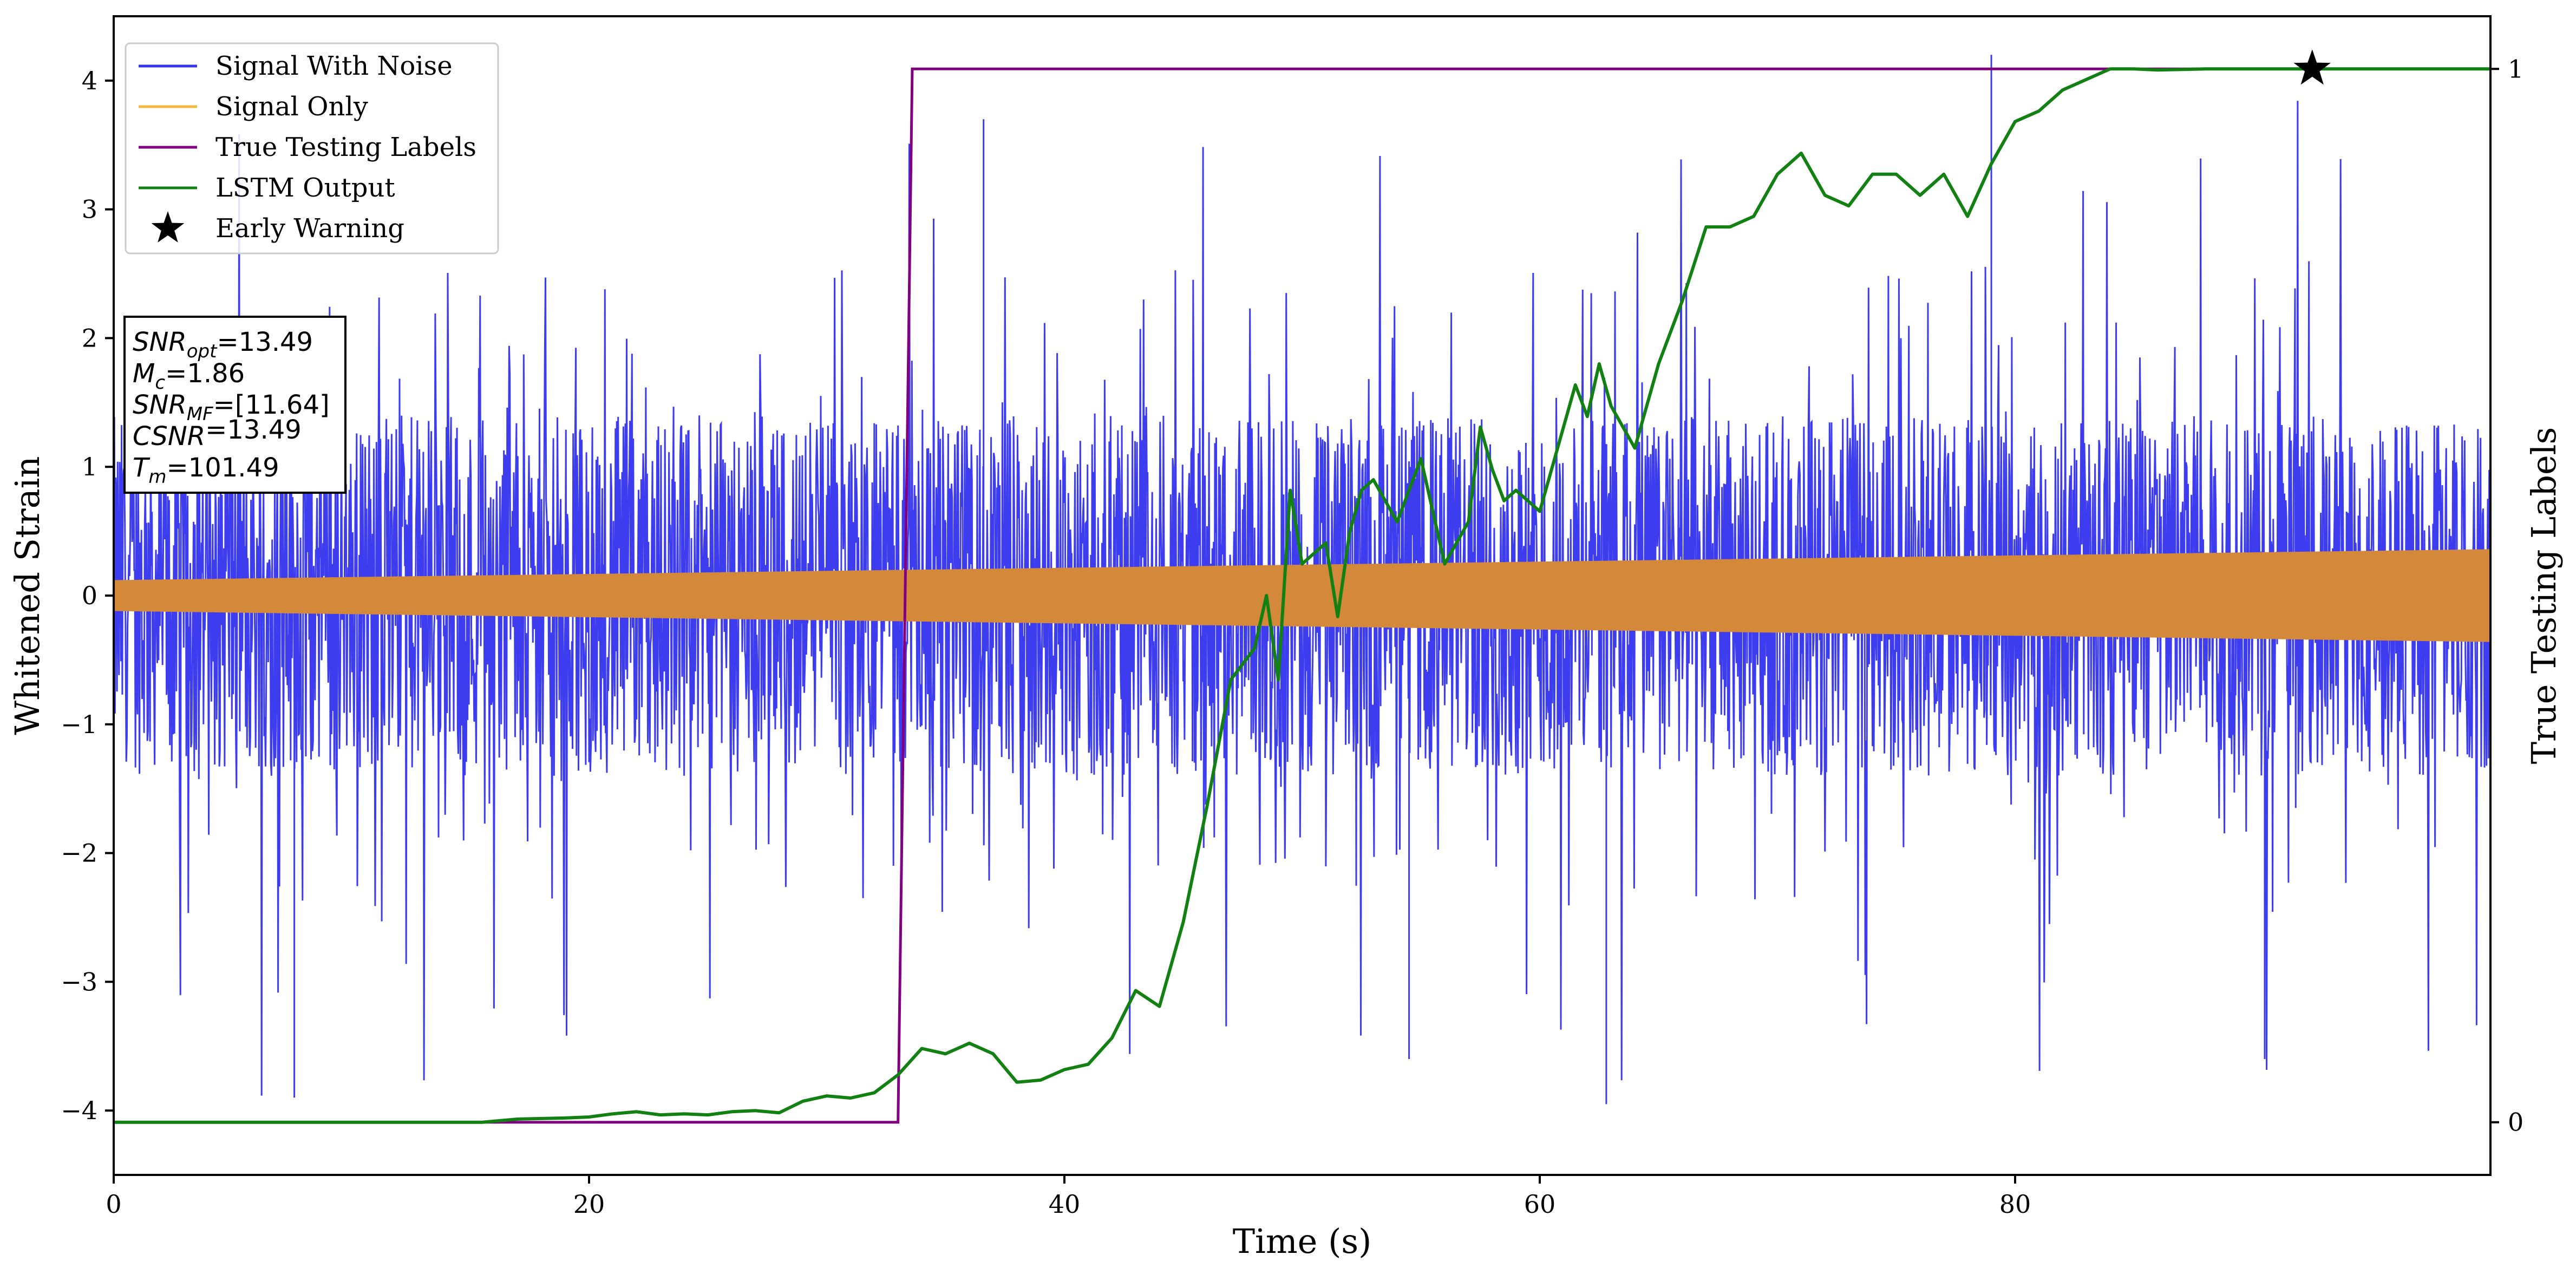  I want to click on stats-box, so click(235, 405).